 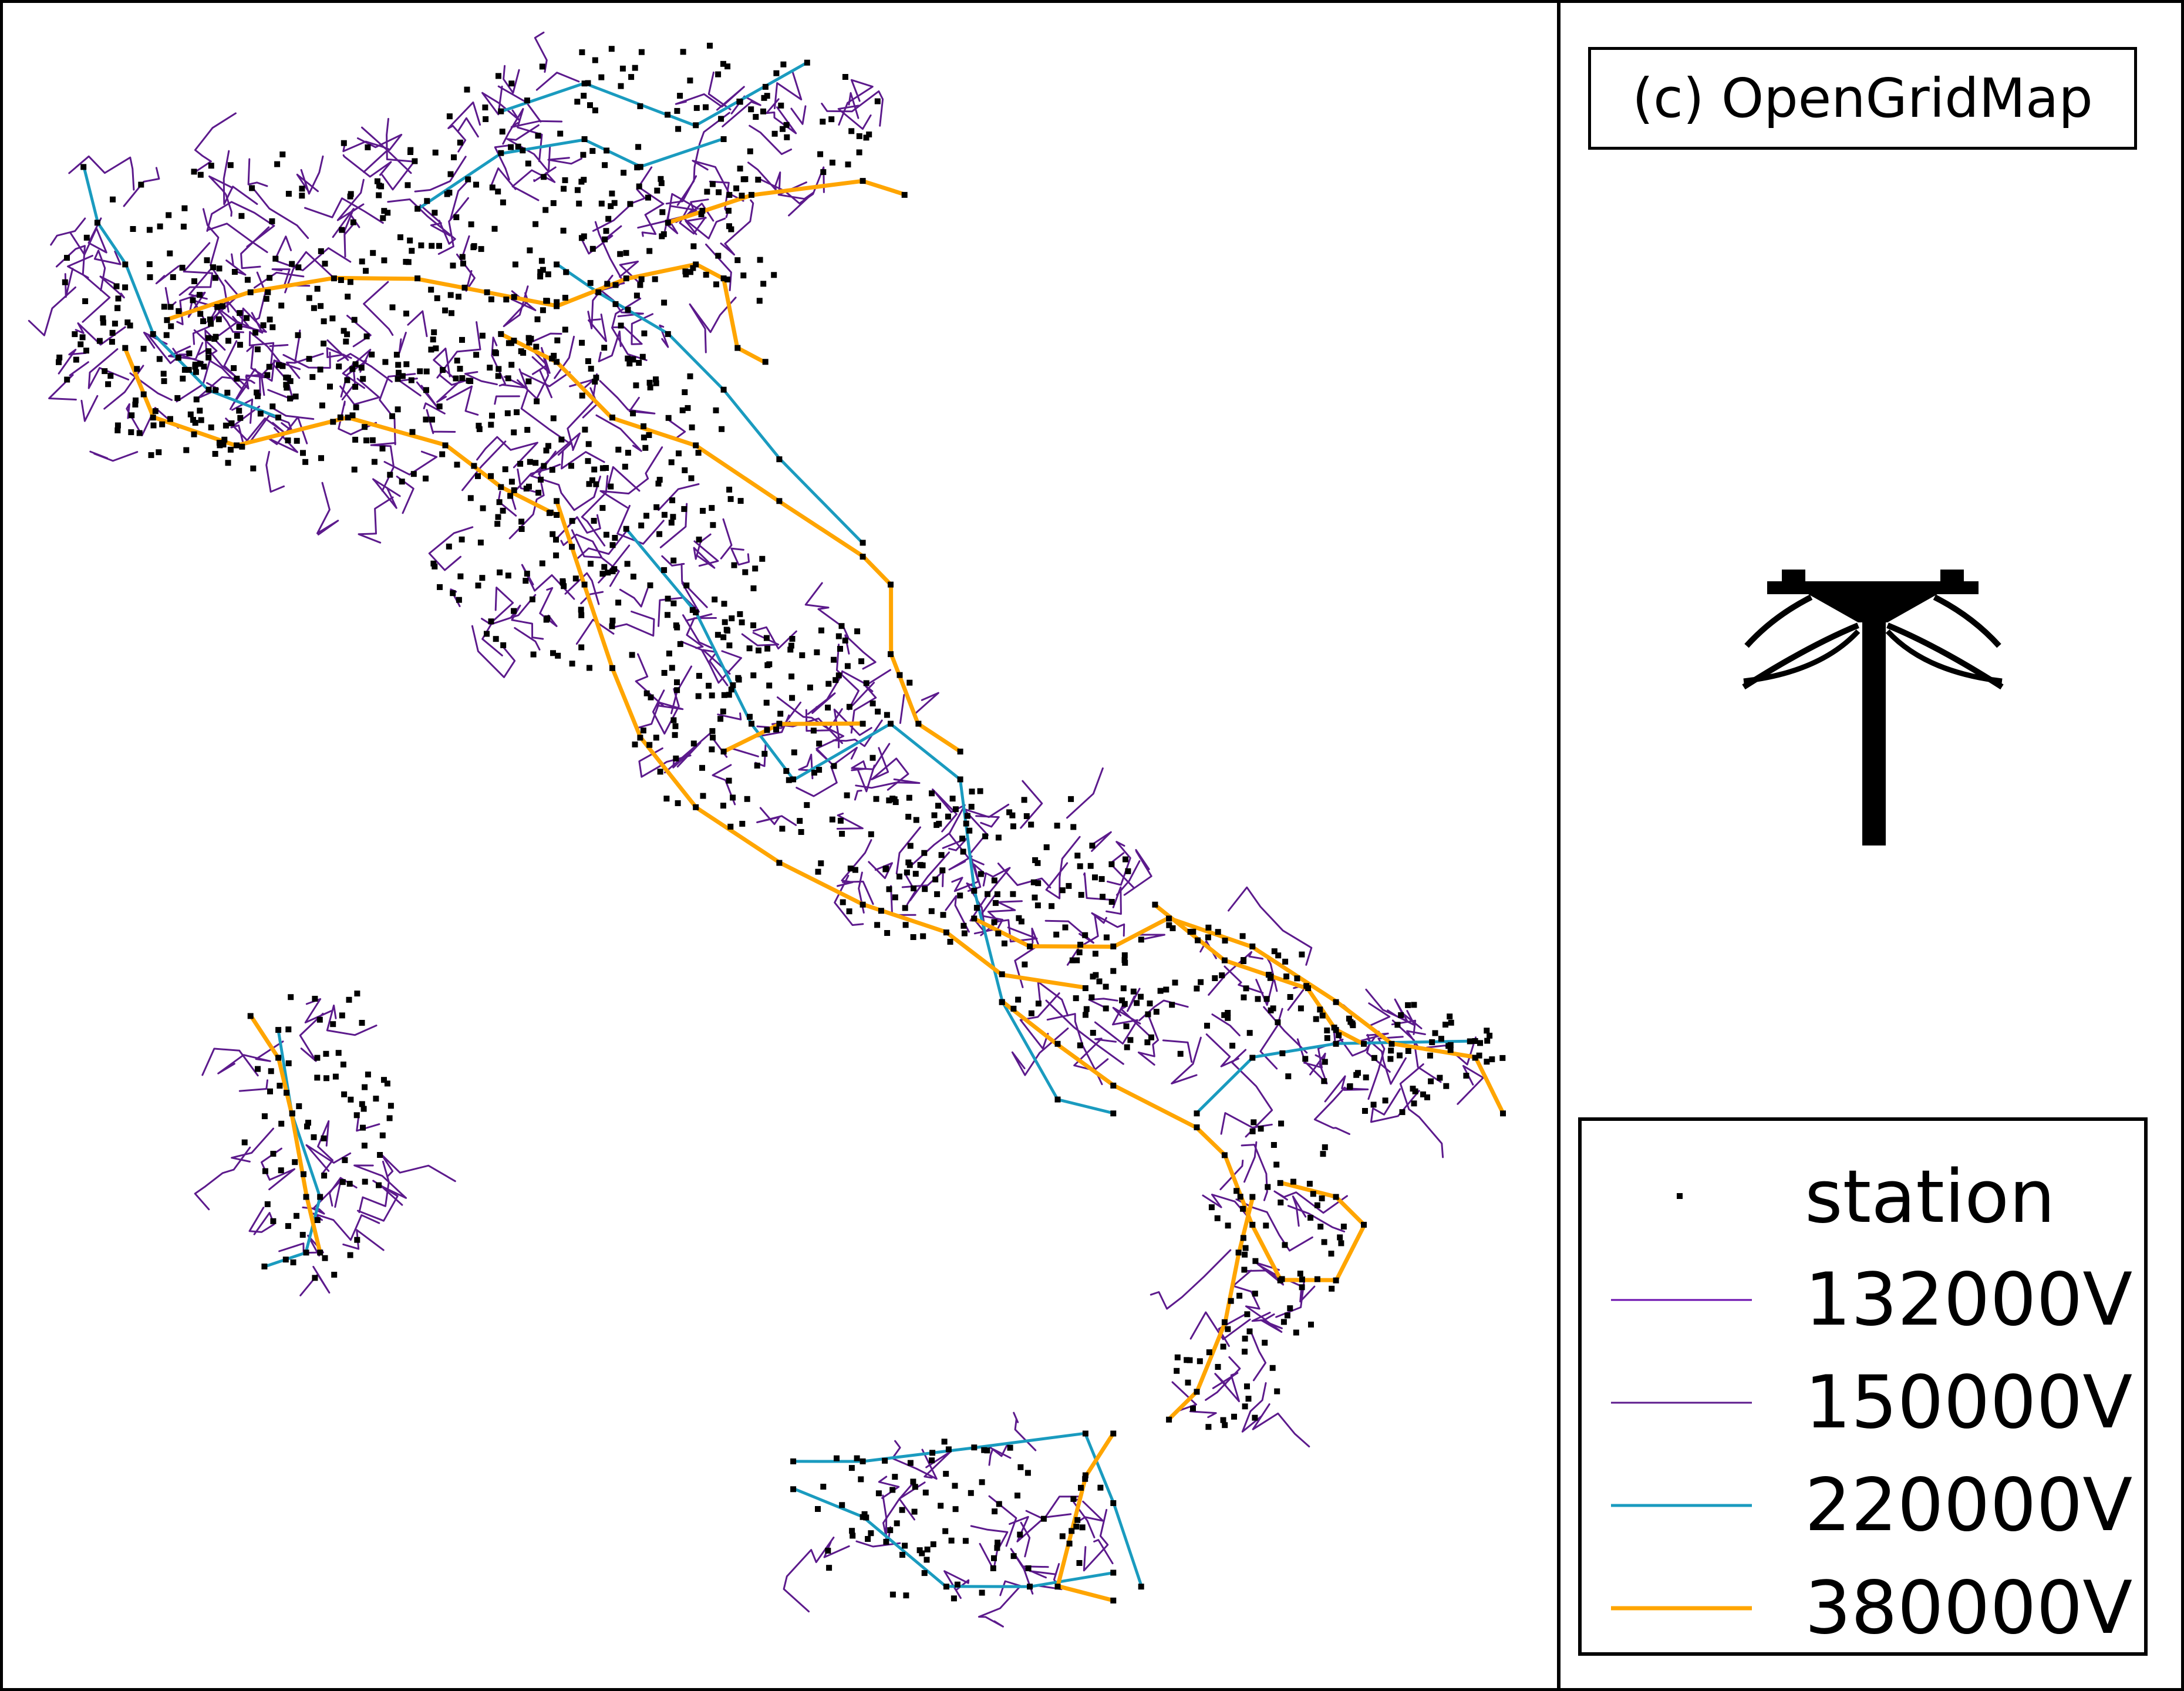 I want to click on legend-item-380kv: 380000V, so click(x=1863, y=1608).